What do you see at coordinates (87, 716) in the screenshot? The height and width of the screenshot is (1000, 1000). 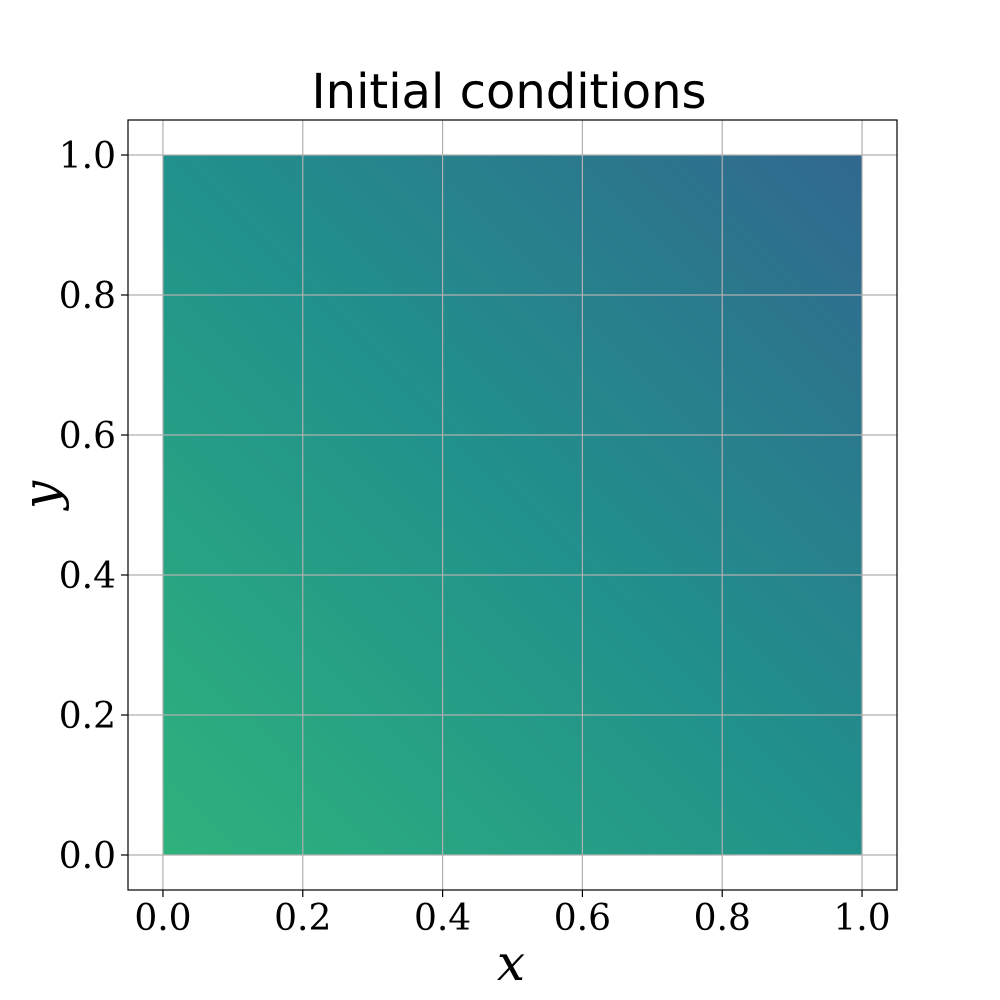 I see `y-tick-label: 0.2` at bounding box center [87, 716].